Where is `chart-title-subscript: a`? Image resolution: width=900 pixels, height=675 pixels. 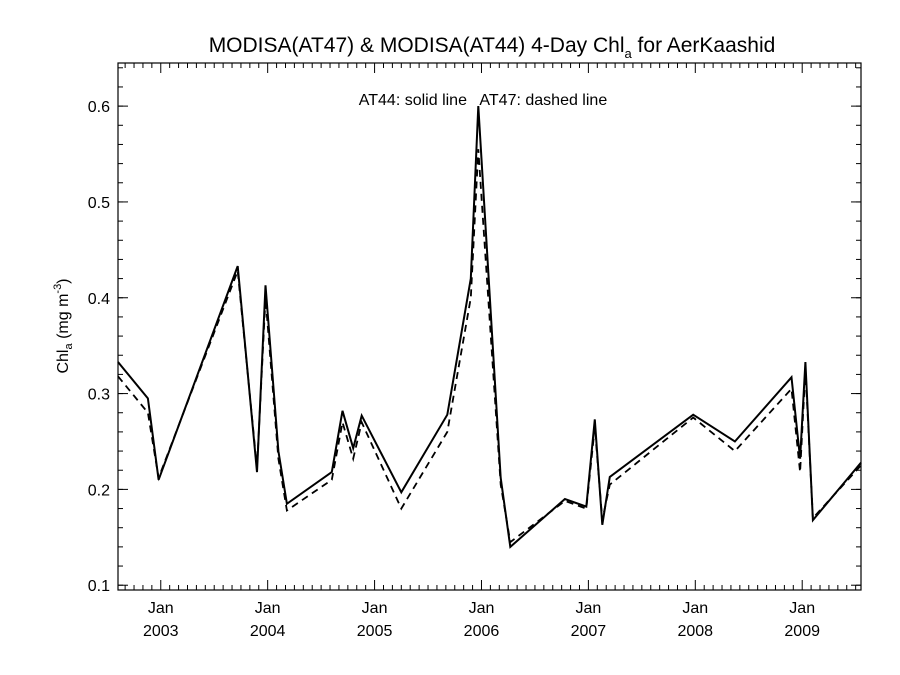
chart-title-subscript: a is located at coordinates (628, 53).